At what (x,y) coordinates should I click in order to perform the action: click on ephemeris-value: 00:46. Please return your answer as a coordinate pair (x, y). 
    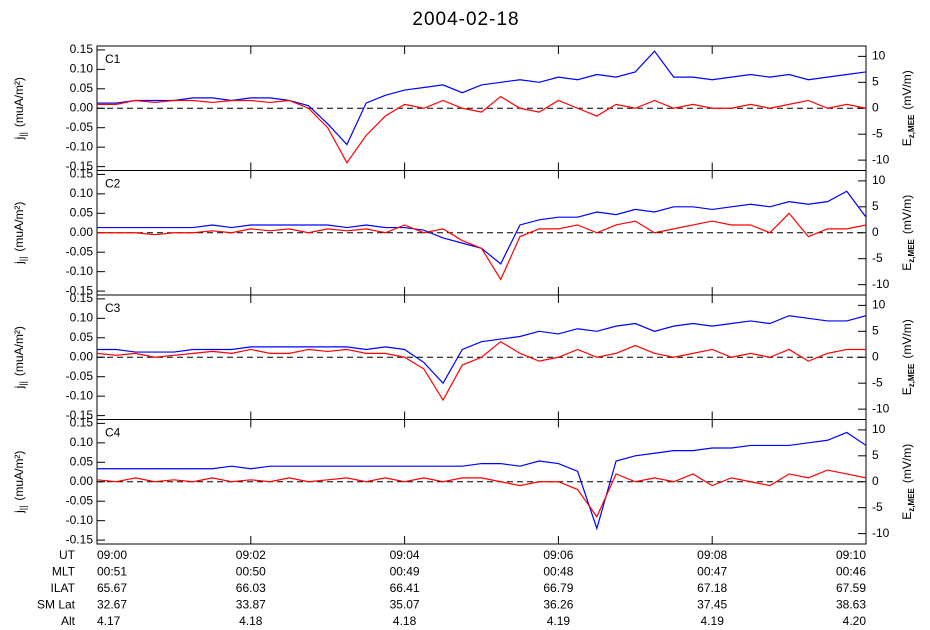
    Looking at the image, I should click on (851, 572).